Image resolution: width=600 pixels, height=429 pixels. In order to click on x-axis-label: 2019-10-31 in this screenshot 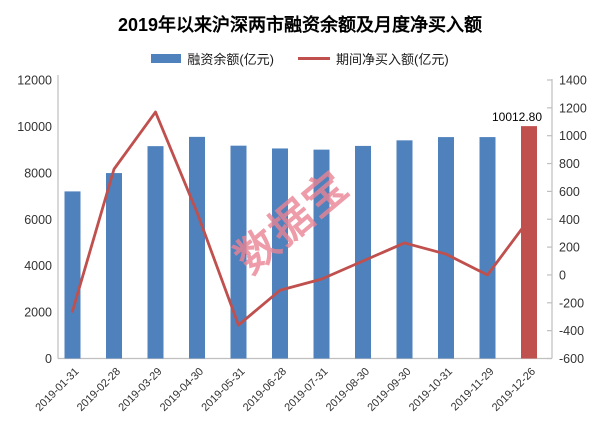, I will do `click(431, 390)`.